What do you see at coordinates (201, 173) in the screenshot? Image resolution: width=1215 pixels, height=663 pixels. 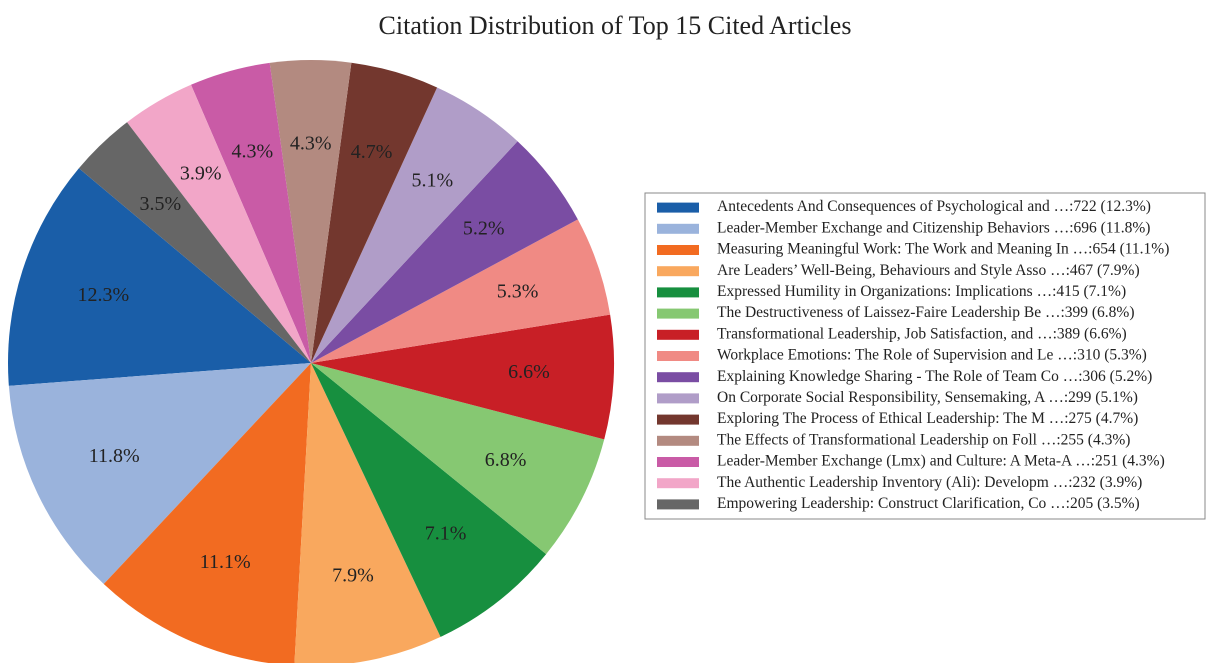 I see `slice-label: 3.9%` at bounding box center [201, 173].